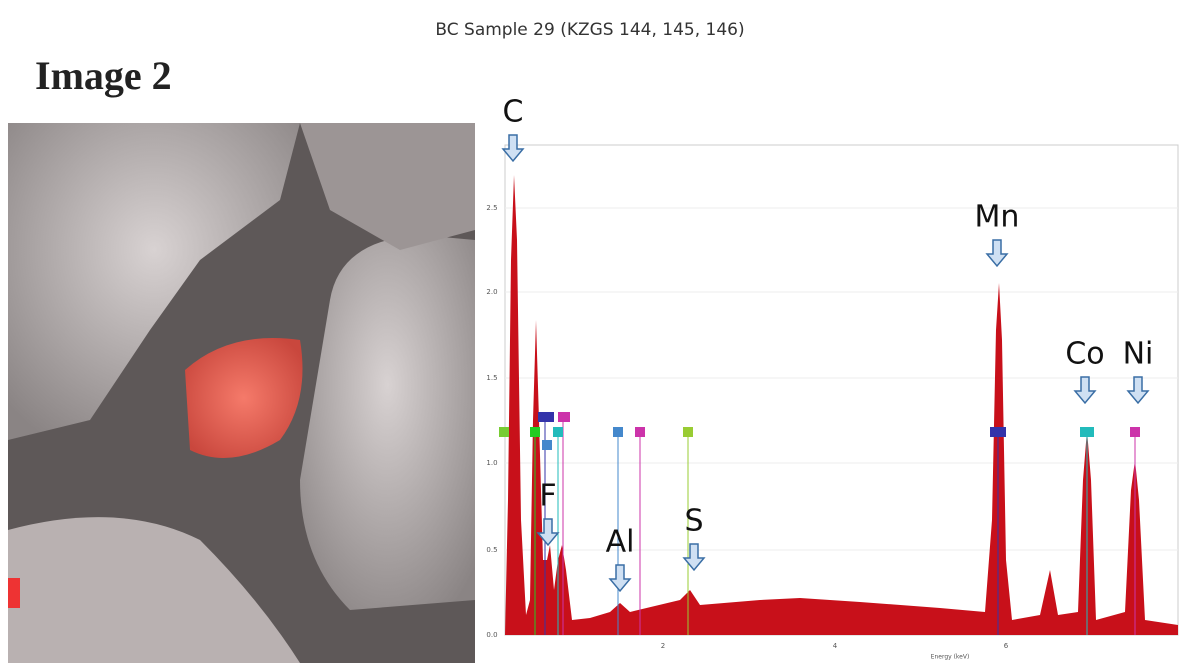  Describe the element at coordinates (513, 112) in the screenshot. I see `peak-label: C` at that location.